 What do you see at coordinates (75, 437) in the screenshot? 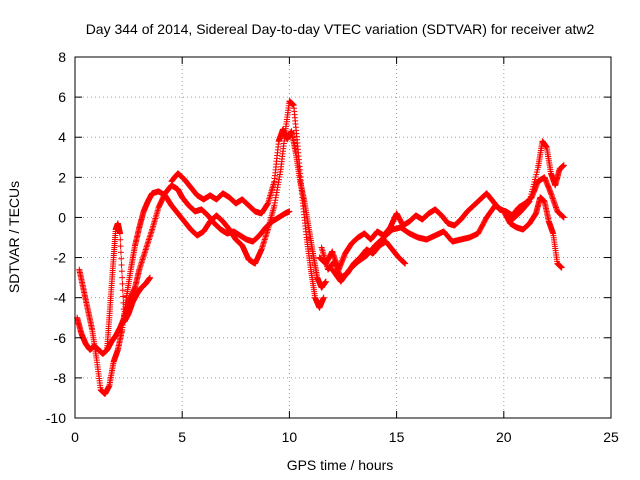
I see `x-tick-label: 0` at bounding box center [75, 437].